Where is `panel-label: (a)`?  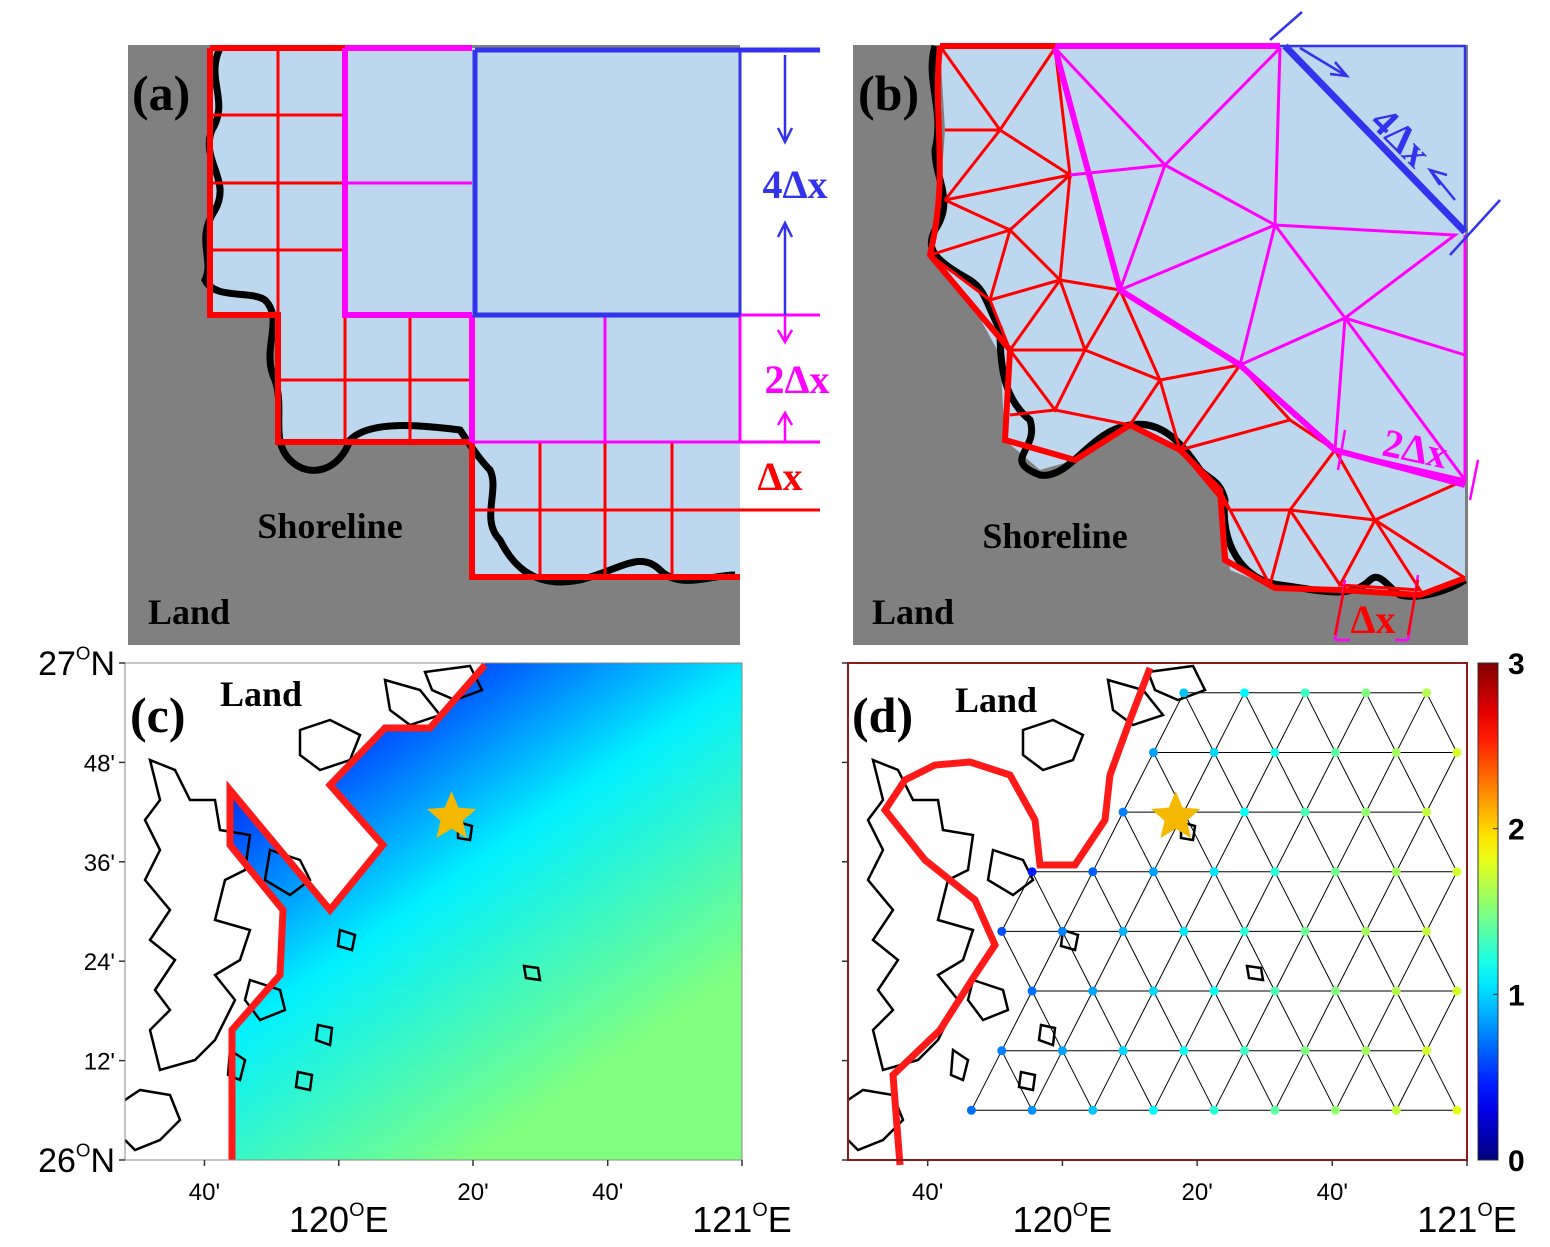
panel-label: (a) is located at coordinates (161, 93).